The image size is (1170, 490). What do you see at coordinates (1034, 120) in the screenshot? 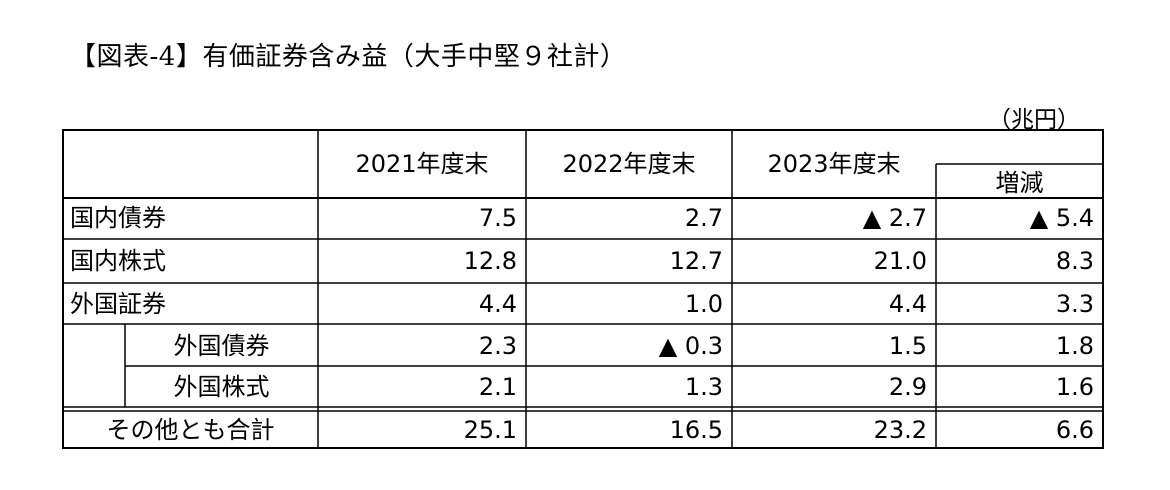
I see `unit-label: （兆円）` at bounding box center [1034, 120].